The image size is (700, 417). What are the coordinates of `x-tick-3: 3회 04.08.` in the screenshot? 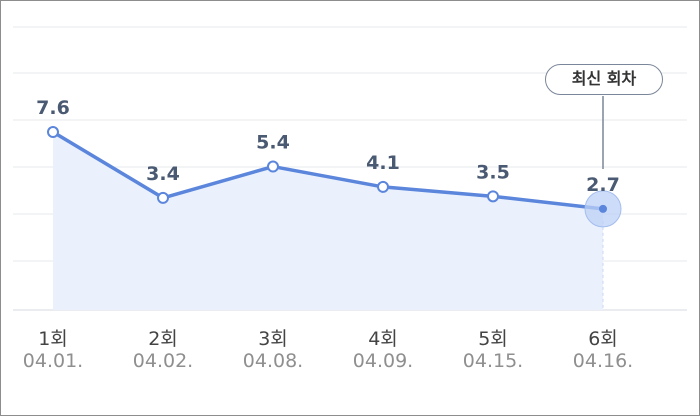 It's located at (273, 350).